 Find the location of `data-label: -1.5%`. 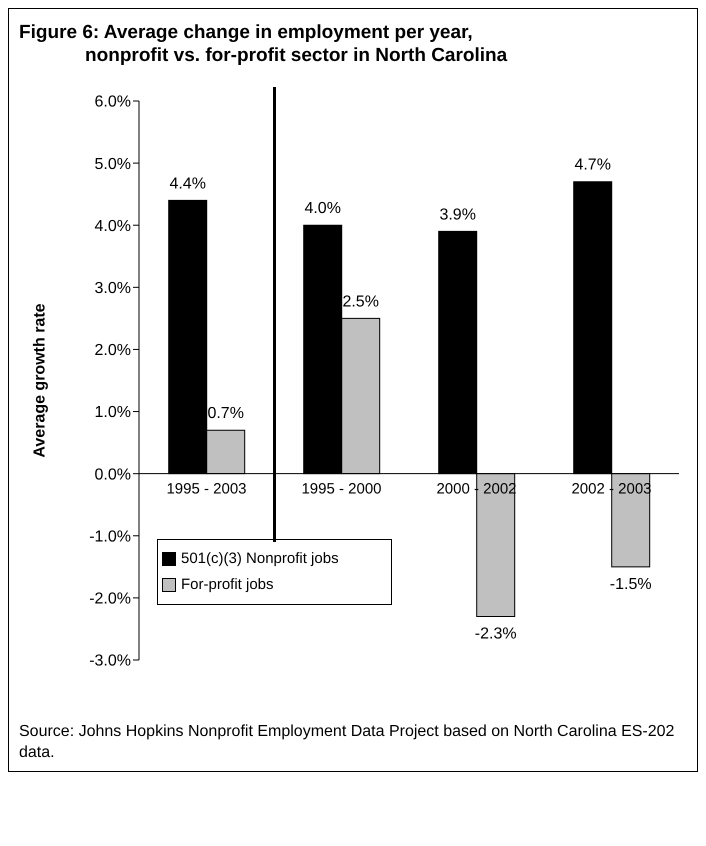

data-label: -1.5% is located at coordinates (631, 584).